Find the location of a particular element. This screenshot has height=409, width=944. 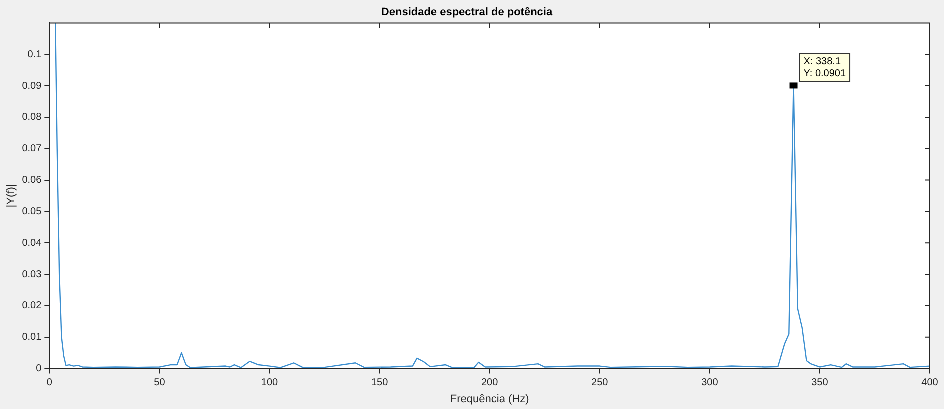

x-tick-label: 0 is located at coordinates (49, 383).